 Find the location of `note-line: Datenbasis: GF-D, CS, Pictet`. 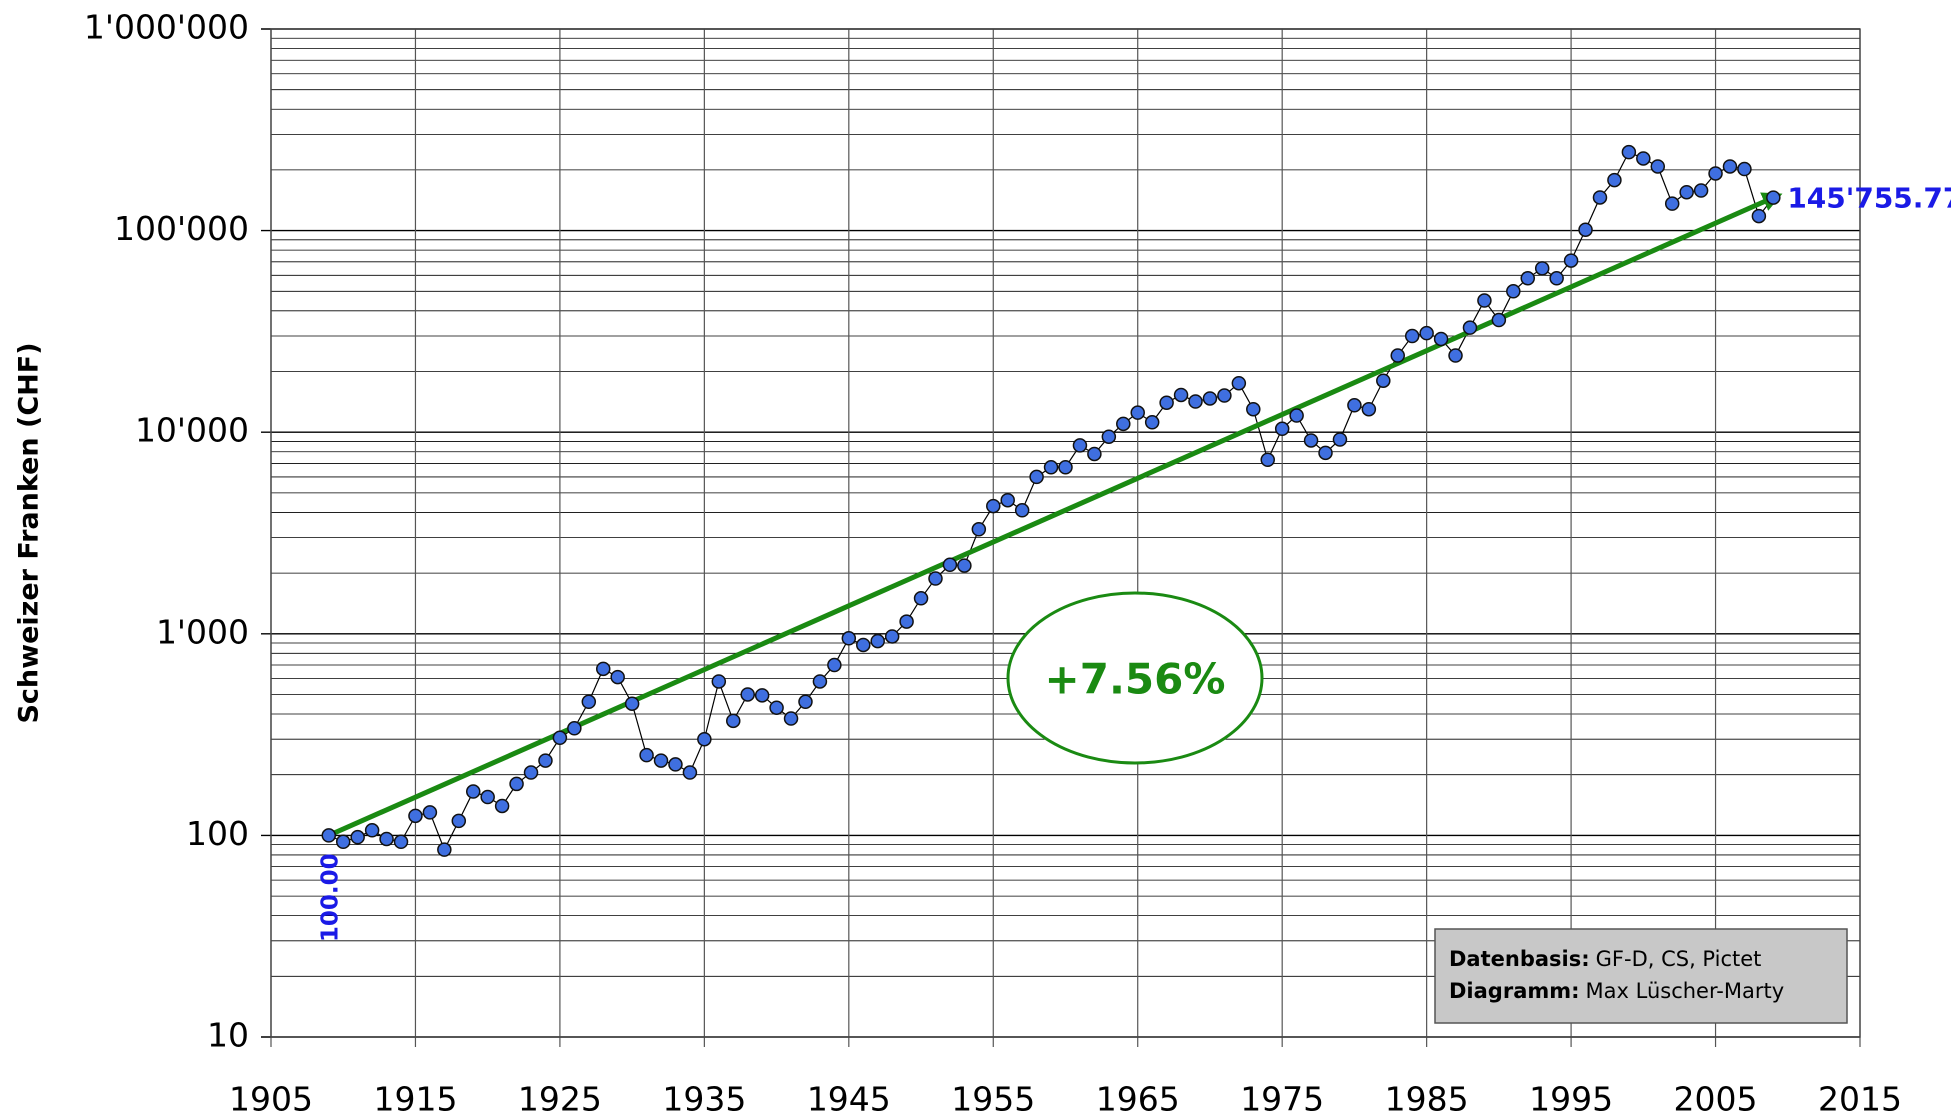

note-line: Datenbasis: GF-D, CS, Pictet is located at coordinates (1605, 959).